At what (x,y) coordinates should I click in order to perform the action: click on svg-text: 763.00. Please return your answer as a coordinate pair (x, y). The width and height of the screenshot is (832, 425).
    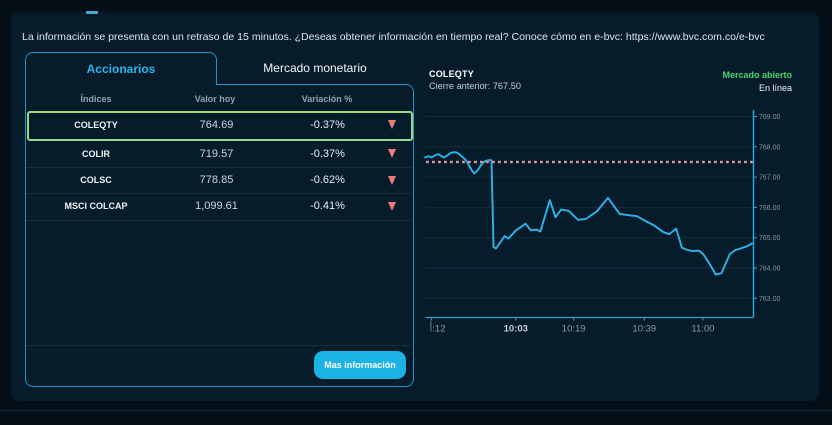
    Looking at the image, I should click on (770, 299).